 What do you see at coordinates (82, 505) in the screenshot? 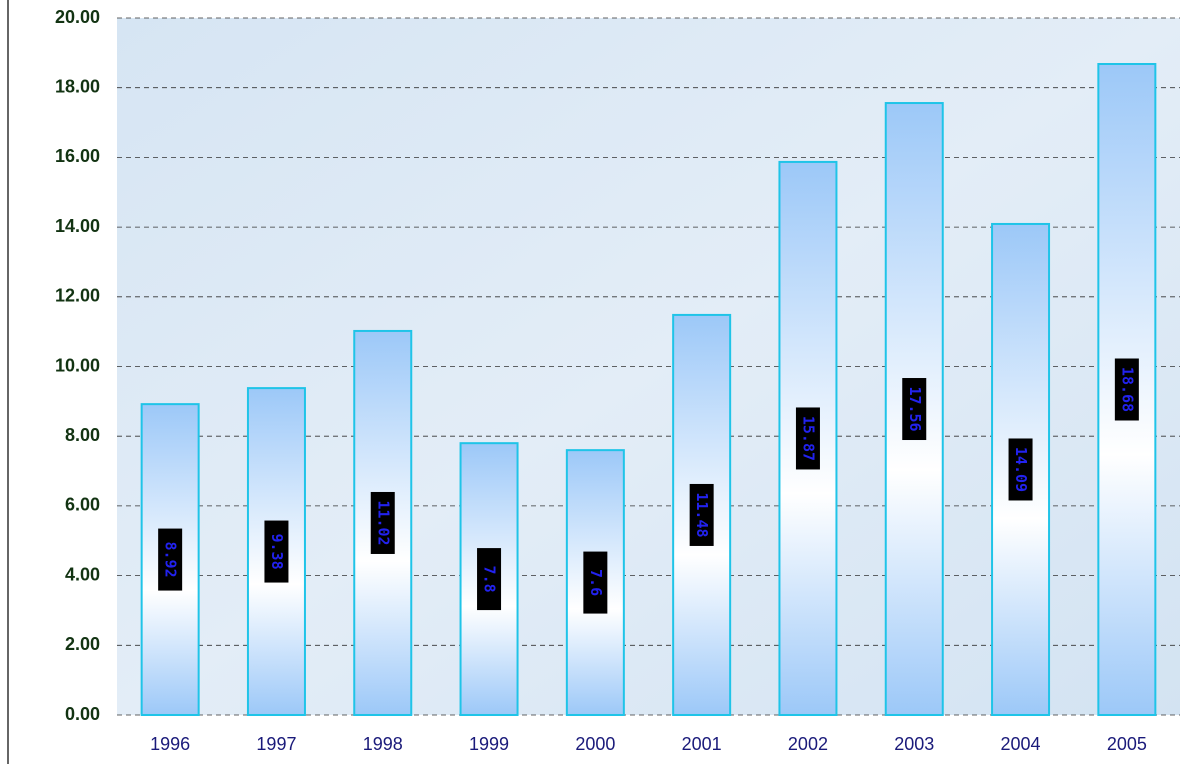
I see `y-tick-label: 6.00` at bounding box center [82, 505].